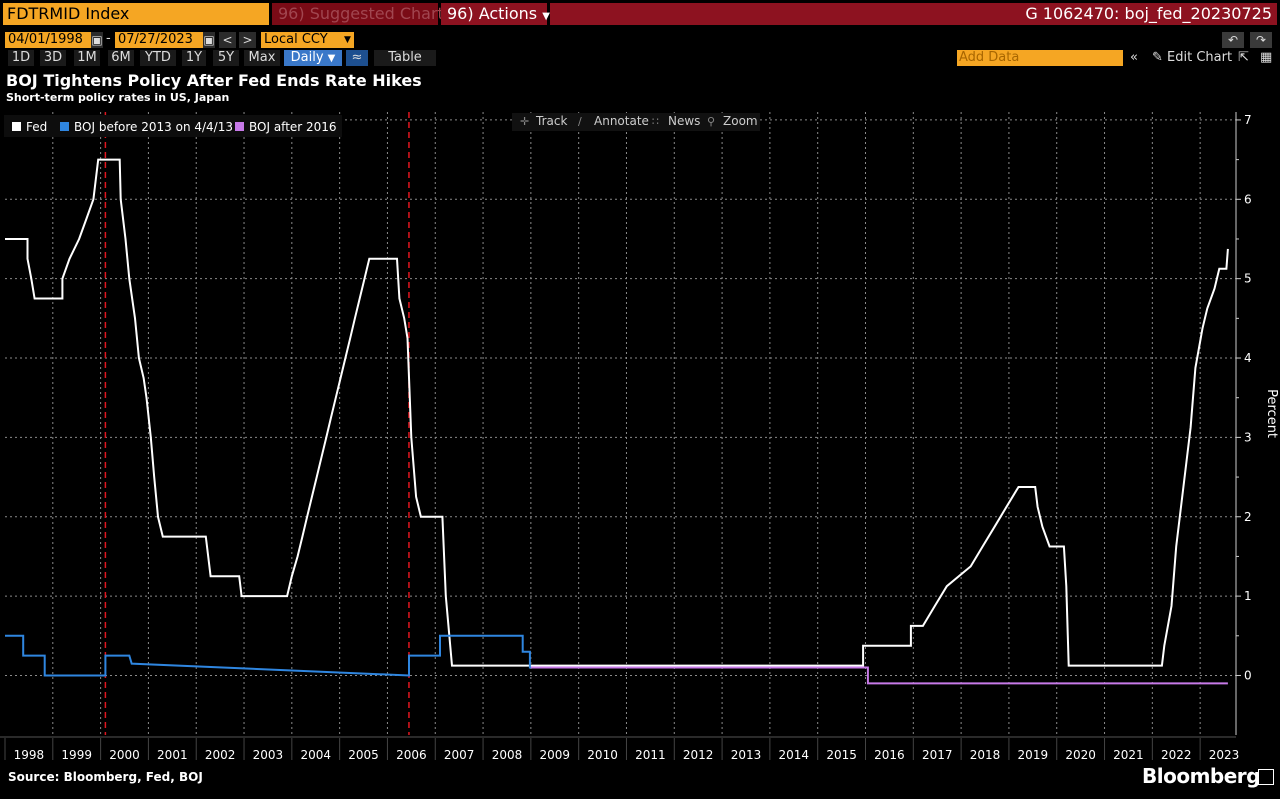 Image resolution: width=1280 pixels, height=799 pixels. Describe the element at coordinates (580, 121) in the screenshot. I see `annotate-icon: ∕` at that location.